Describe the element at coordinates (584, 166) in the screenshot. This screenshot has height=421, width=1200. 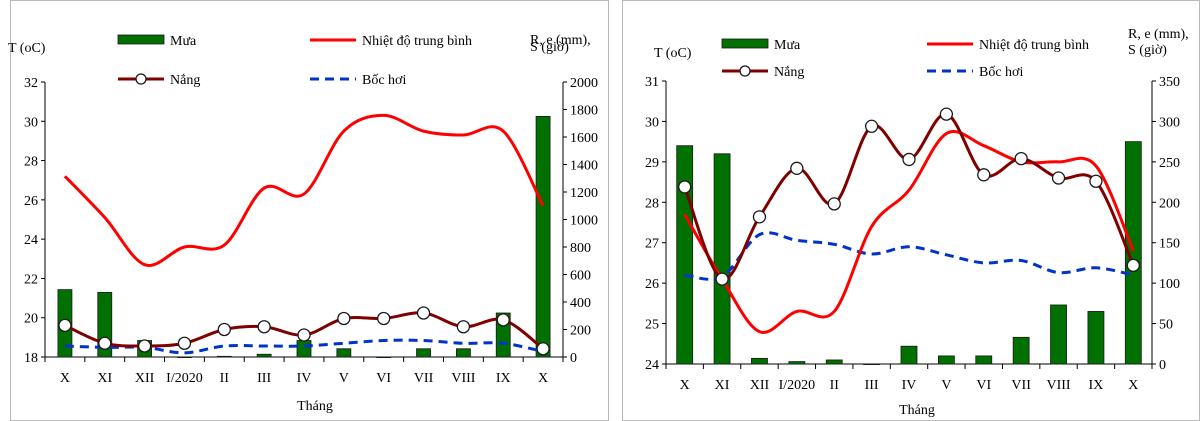
I see `left-y-right-tick-label: 1400` at that location.